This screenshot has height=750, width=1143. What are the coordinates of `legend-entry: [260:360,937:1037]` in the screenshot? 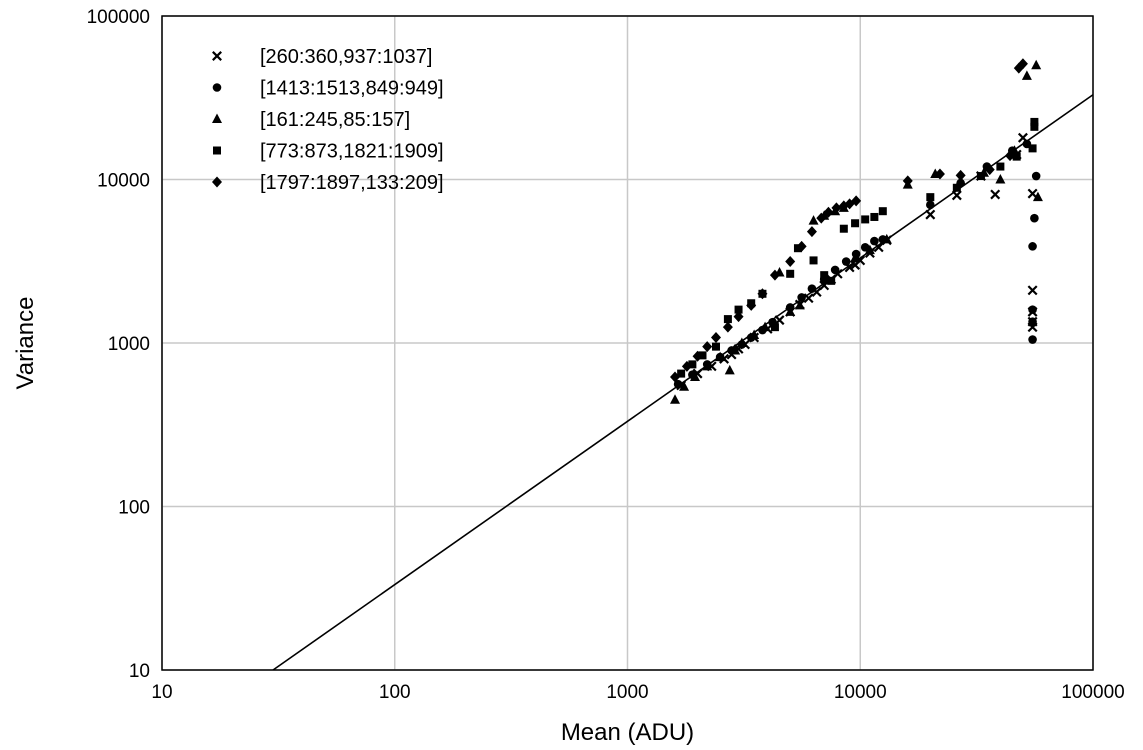 It's located at (322, 57).